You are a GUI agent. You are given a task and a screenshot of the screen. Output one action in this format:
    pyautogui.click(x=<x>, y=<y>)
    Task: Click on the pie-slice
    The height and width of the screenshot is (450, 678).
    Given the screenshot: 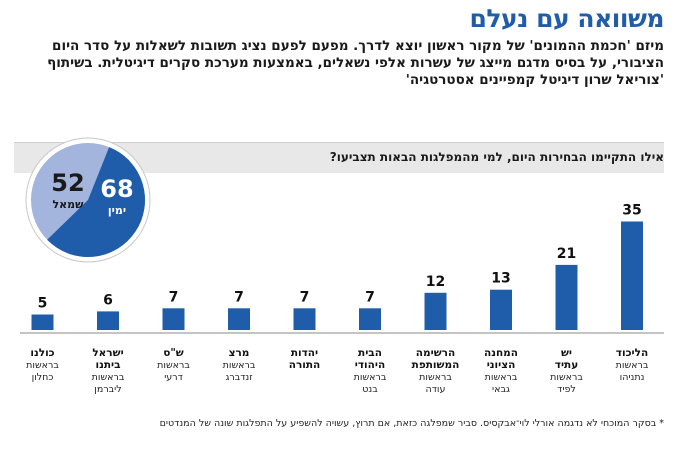 What is the action you would take?
    pyautogui.click(x=96, y=202)
    